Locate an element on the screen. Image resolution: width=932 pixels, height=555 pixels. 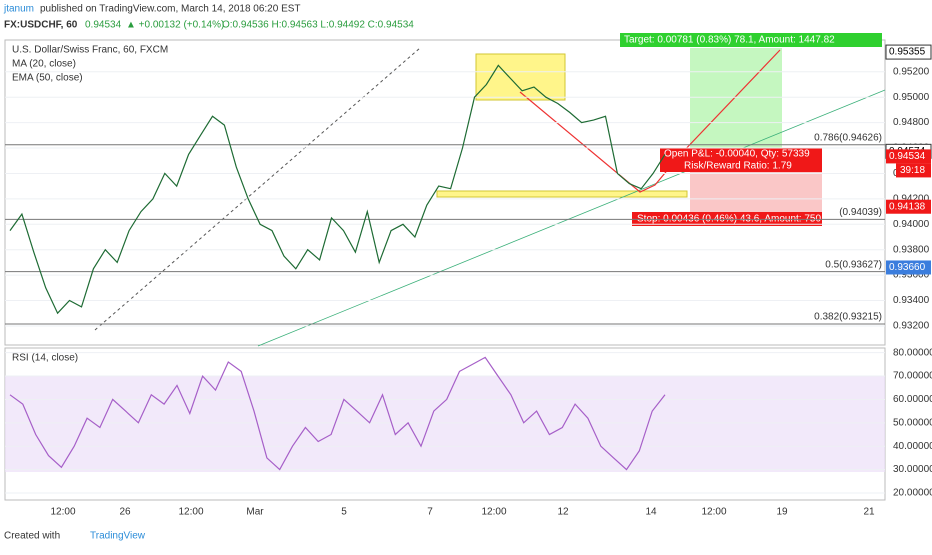
fib-label: 0.5(0.93627) is located at coordinates (853, 264).